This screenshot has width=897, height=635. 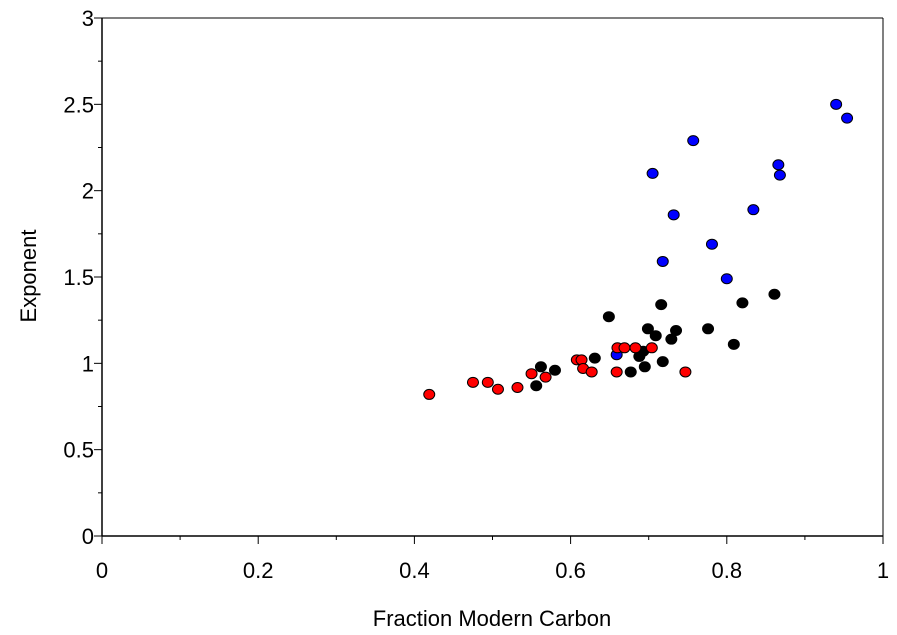 I want to click on x-axis: 0 0.2 0.4 0.6 0.8 1, so click(x=492, y=559).